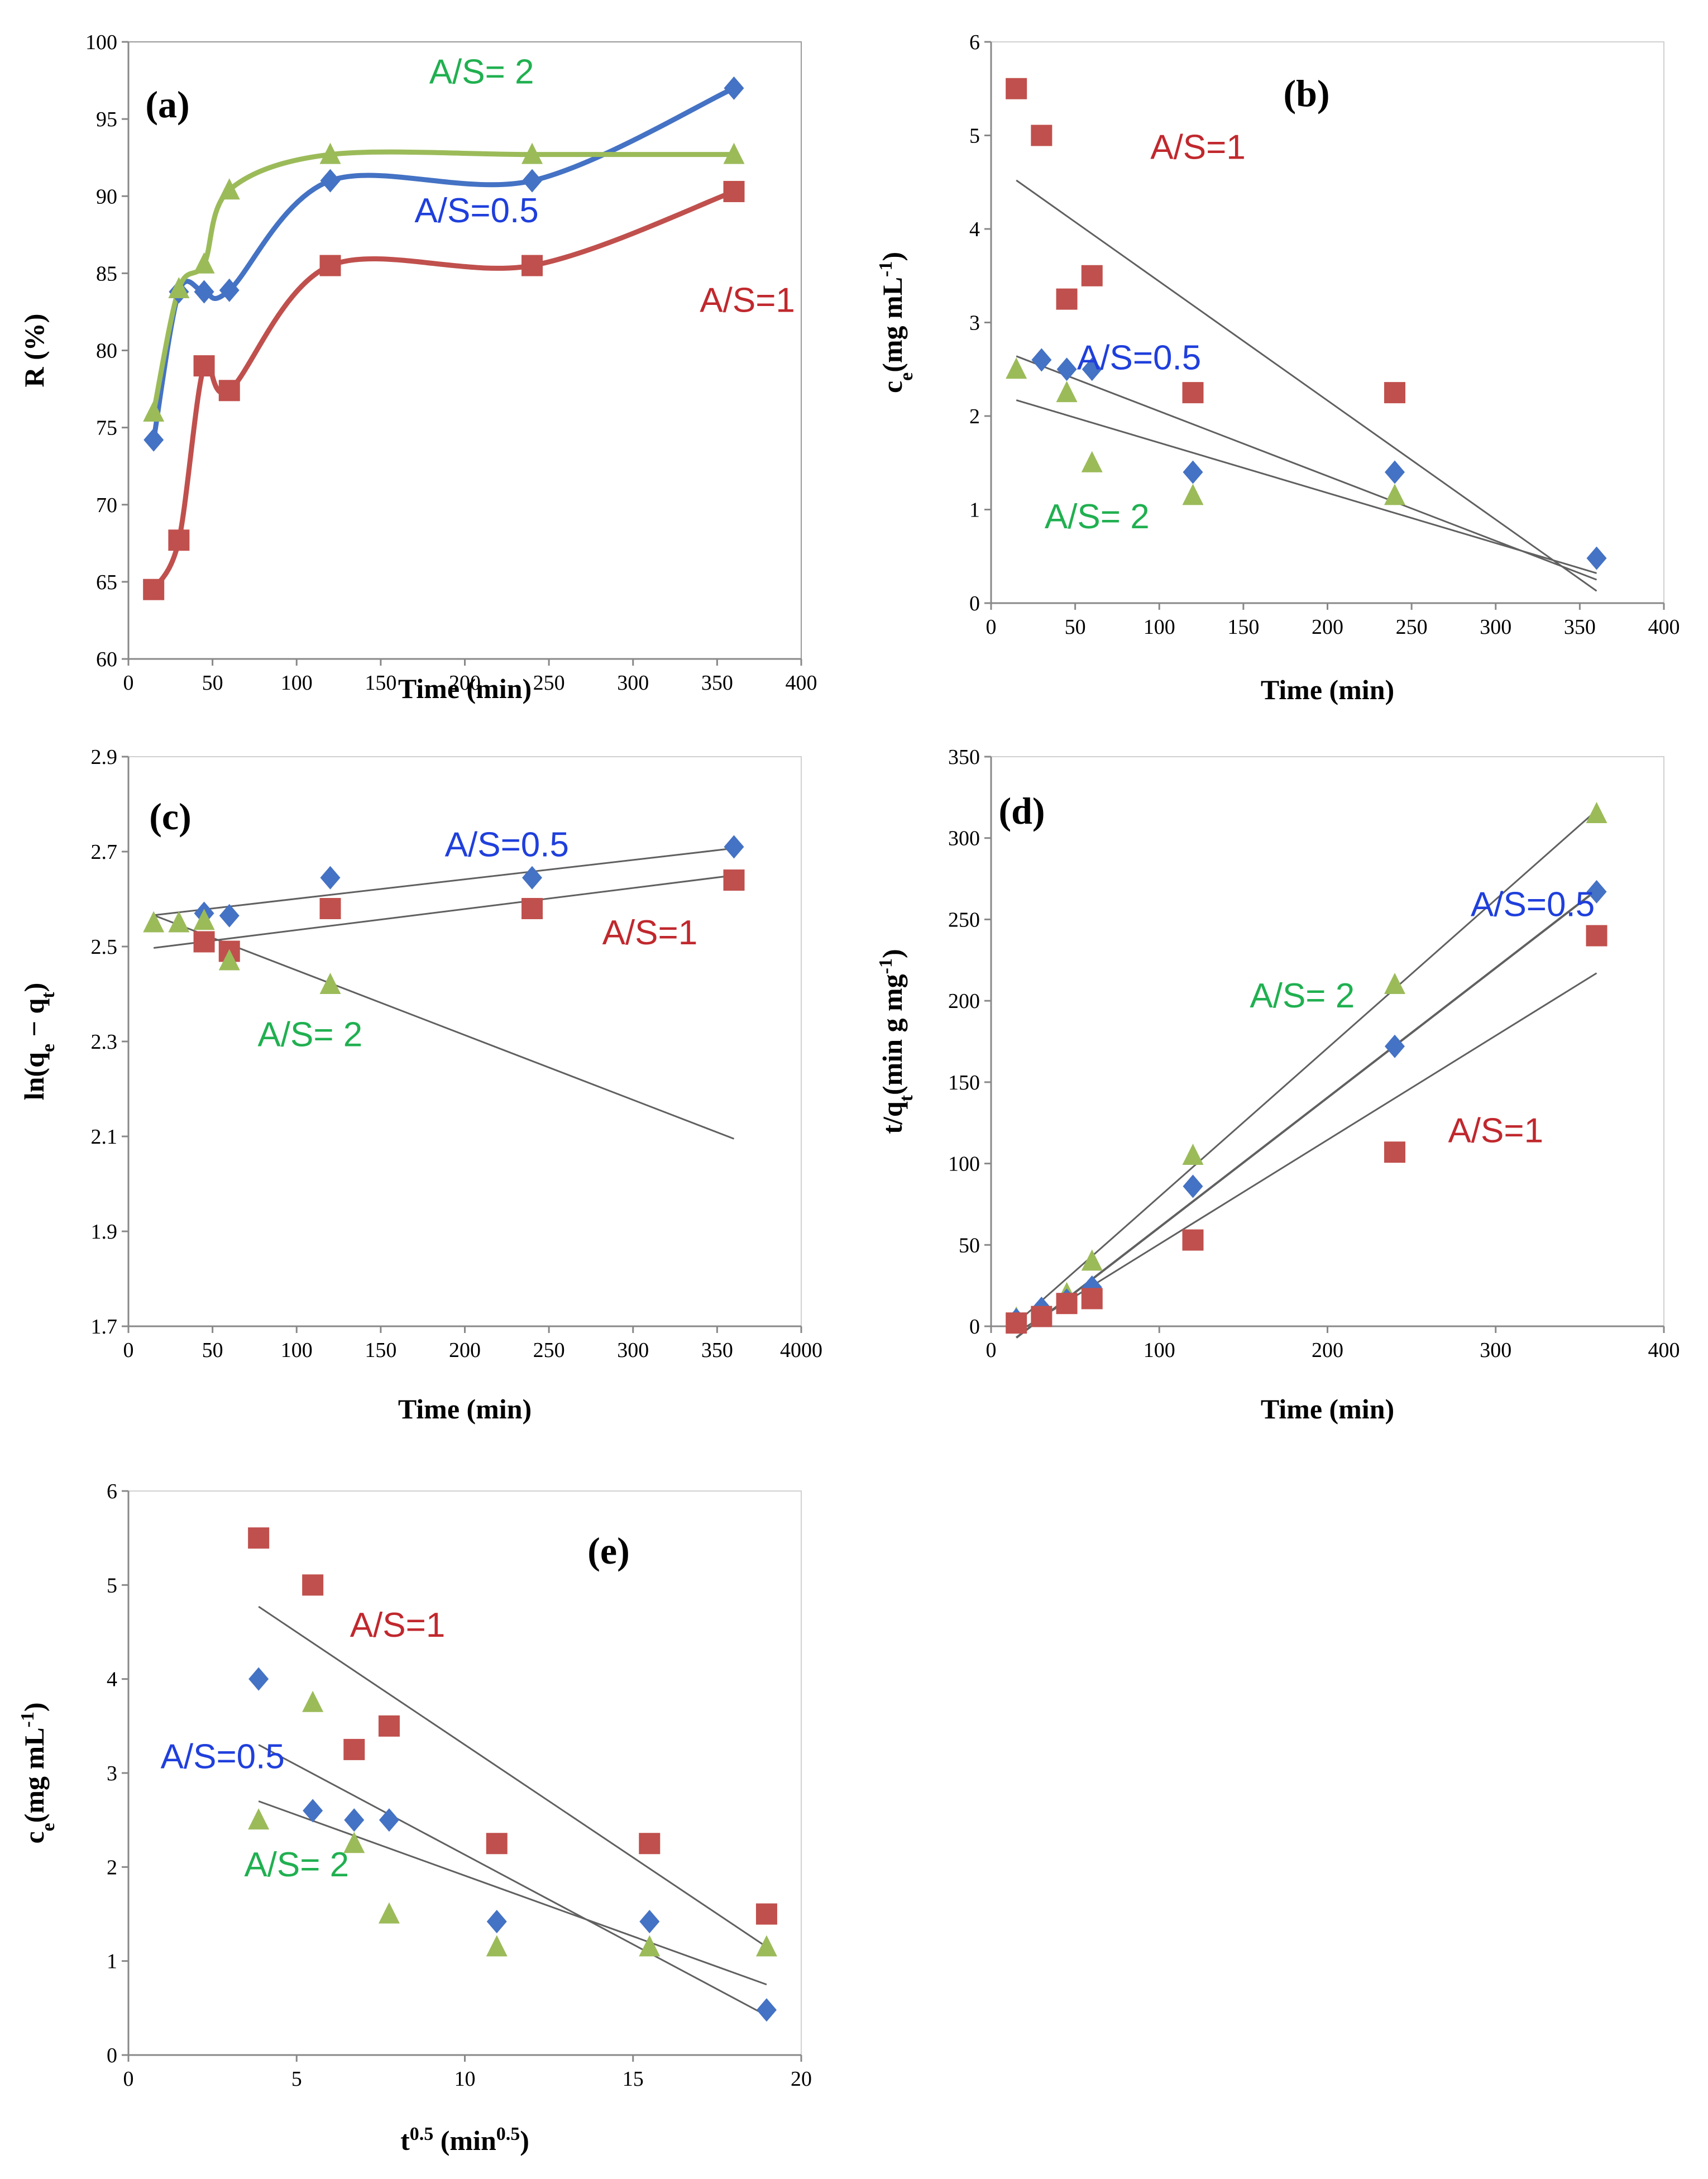 This screenshot has width=1708, height=2179. What do you see at coordinates (964, 1083) in the screenshot?
I see `y-tick-label: 150` at bounding box center [964, 1083].